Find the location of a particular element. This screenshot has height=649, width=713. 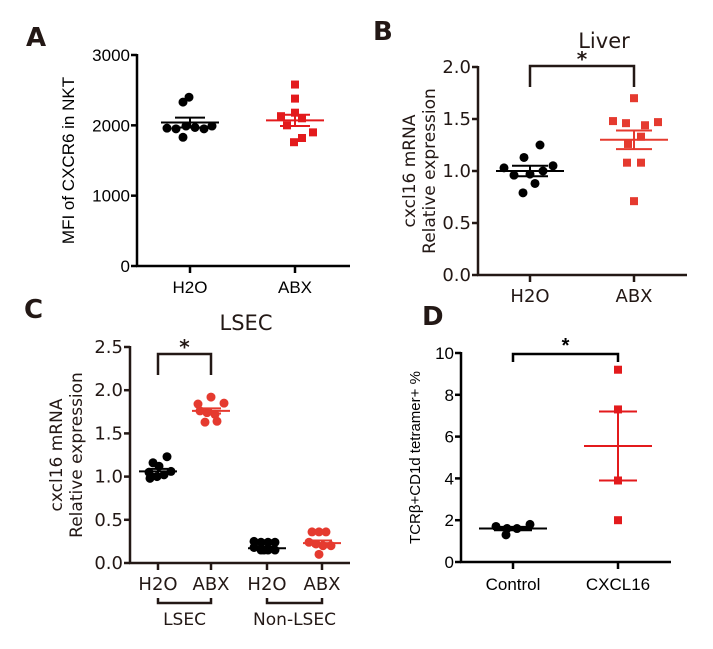

panel-d-marks is located at coordinates (565, 452).